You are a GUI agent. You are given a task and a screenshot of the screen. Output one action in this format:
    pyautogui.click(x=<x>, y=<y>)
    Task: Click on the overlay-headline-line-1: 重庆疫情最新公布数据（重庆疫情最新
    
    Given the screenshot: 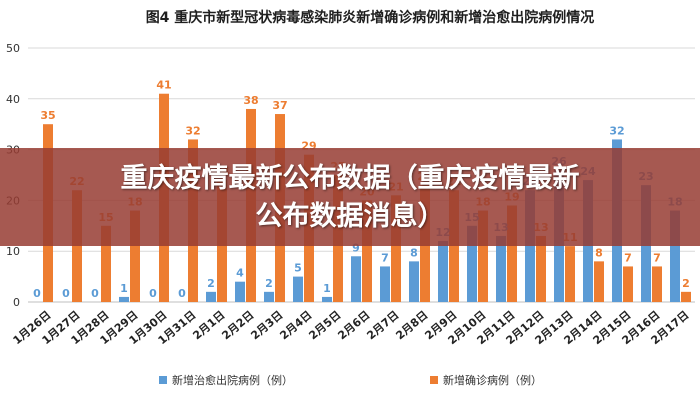 What is the action you would take?
    pyautogui.click(x=350, y=178)
    